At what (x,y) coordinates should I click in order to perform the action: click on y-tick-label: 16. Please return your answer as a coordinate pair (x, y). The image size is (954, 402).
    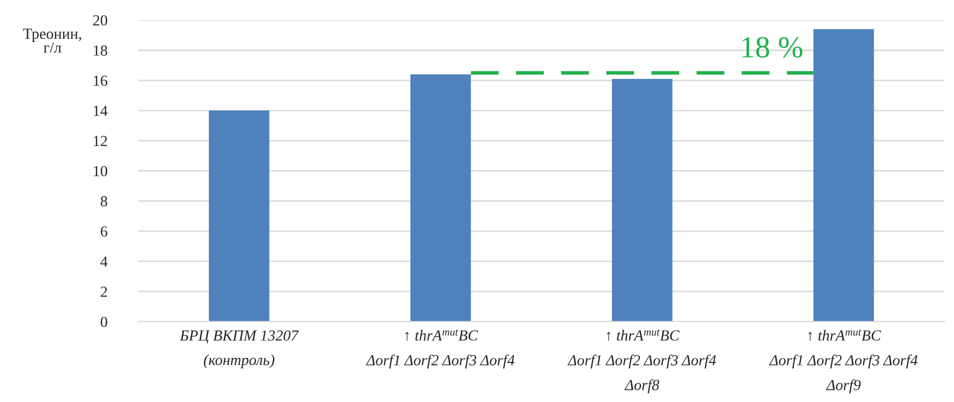
    Looking at the image, I should click on (101, 81).